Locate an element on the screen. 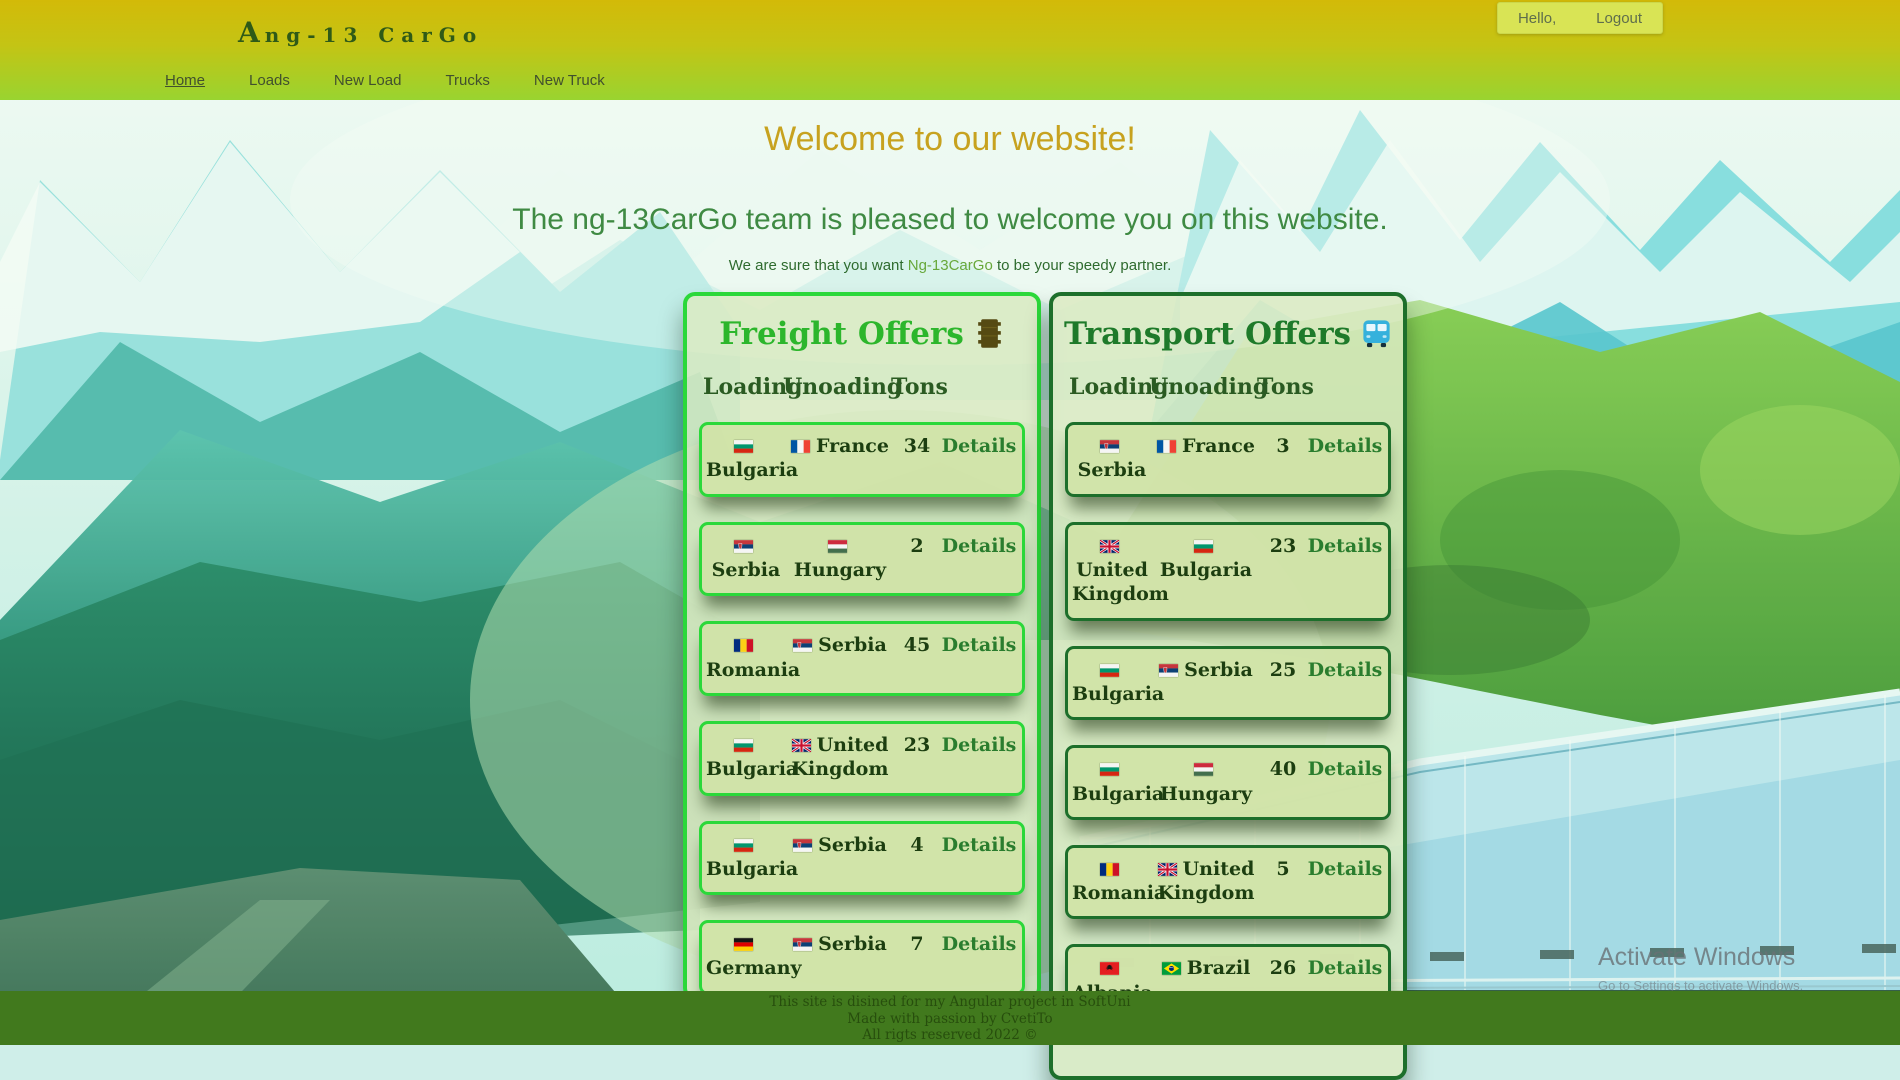  tons-value: 23 is located at coordinates (1283, 545).